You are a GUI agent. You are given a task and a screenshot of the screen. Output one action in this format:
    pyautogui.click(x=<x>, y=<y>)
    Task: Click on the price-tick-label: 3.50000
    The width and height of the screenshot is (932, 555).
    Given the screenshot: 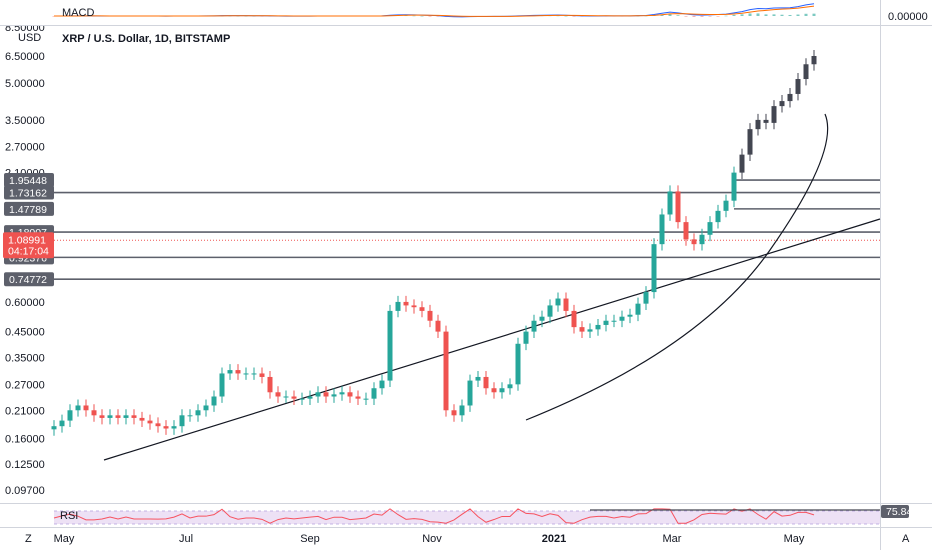 What is the action you would take?
    pyautogui.click(x=25, y=121)
    